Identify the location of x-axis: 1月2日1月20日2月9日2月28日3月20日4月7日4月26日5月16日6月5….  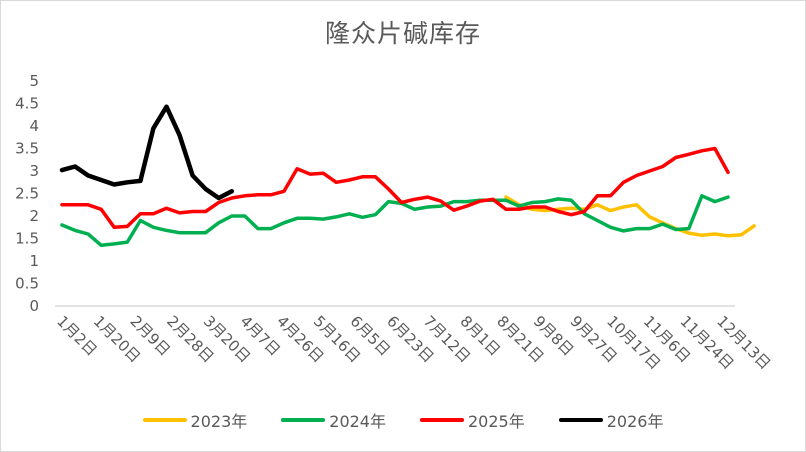
(413, 342).